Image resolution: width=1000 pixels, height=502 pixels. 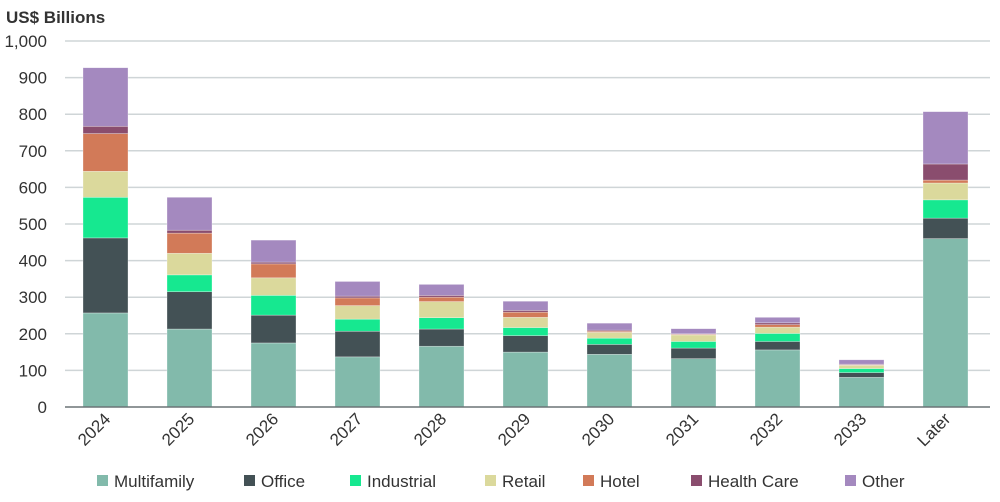 What do you see at coordinates (620, 481) in the screenshot?
I see `legend-label: Hotel` at bounding box center [620, 481].